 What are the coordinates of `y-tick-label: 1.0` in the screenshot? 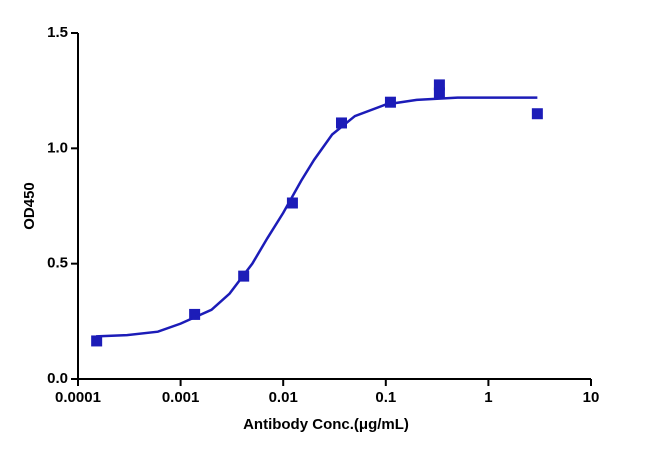 It's located at (57, 147).